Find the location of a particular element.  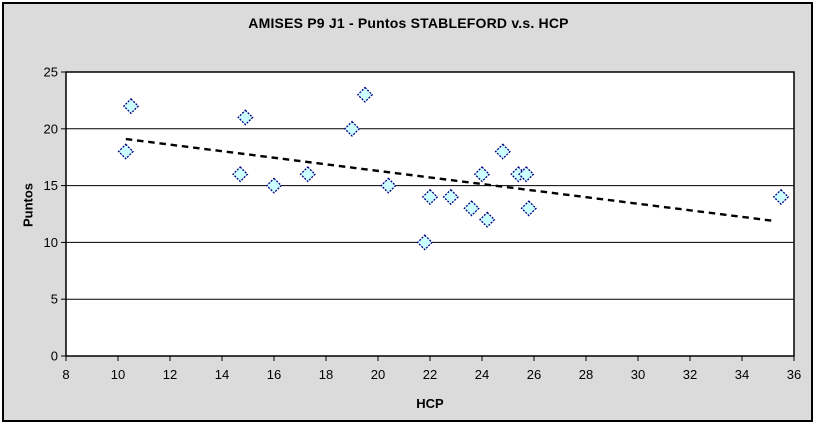

x-tick-label: 32 is located at coordinates (690, 374).